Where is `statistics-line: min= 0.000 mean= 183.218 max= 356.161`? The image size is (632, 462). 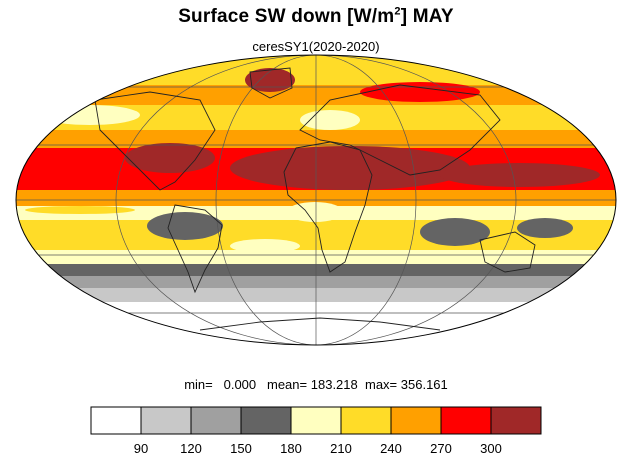 statistics-line: min= 0.000 mean= 183.218 max= 356.161 is located at coordinates (316, 384).